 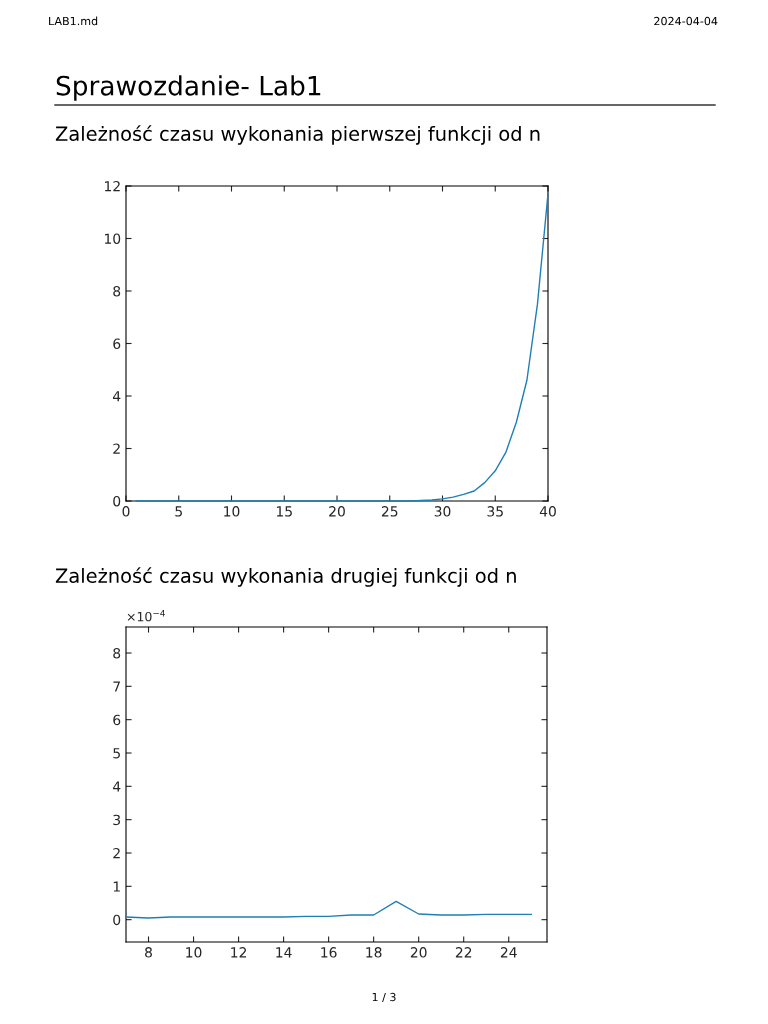 What do you see at coordinates (188, 88) in the screenshot?
I see `text: Sprawozdanie- Lab1` at bounding box center [188, 88].